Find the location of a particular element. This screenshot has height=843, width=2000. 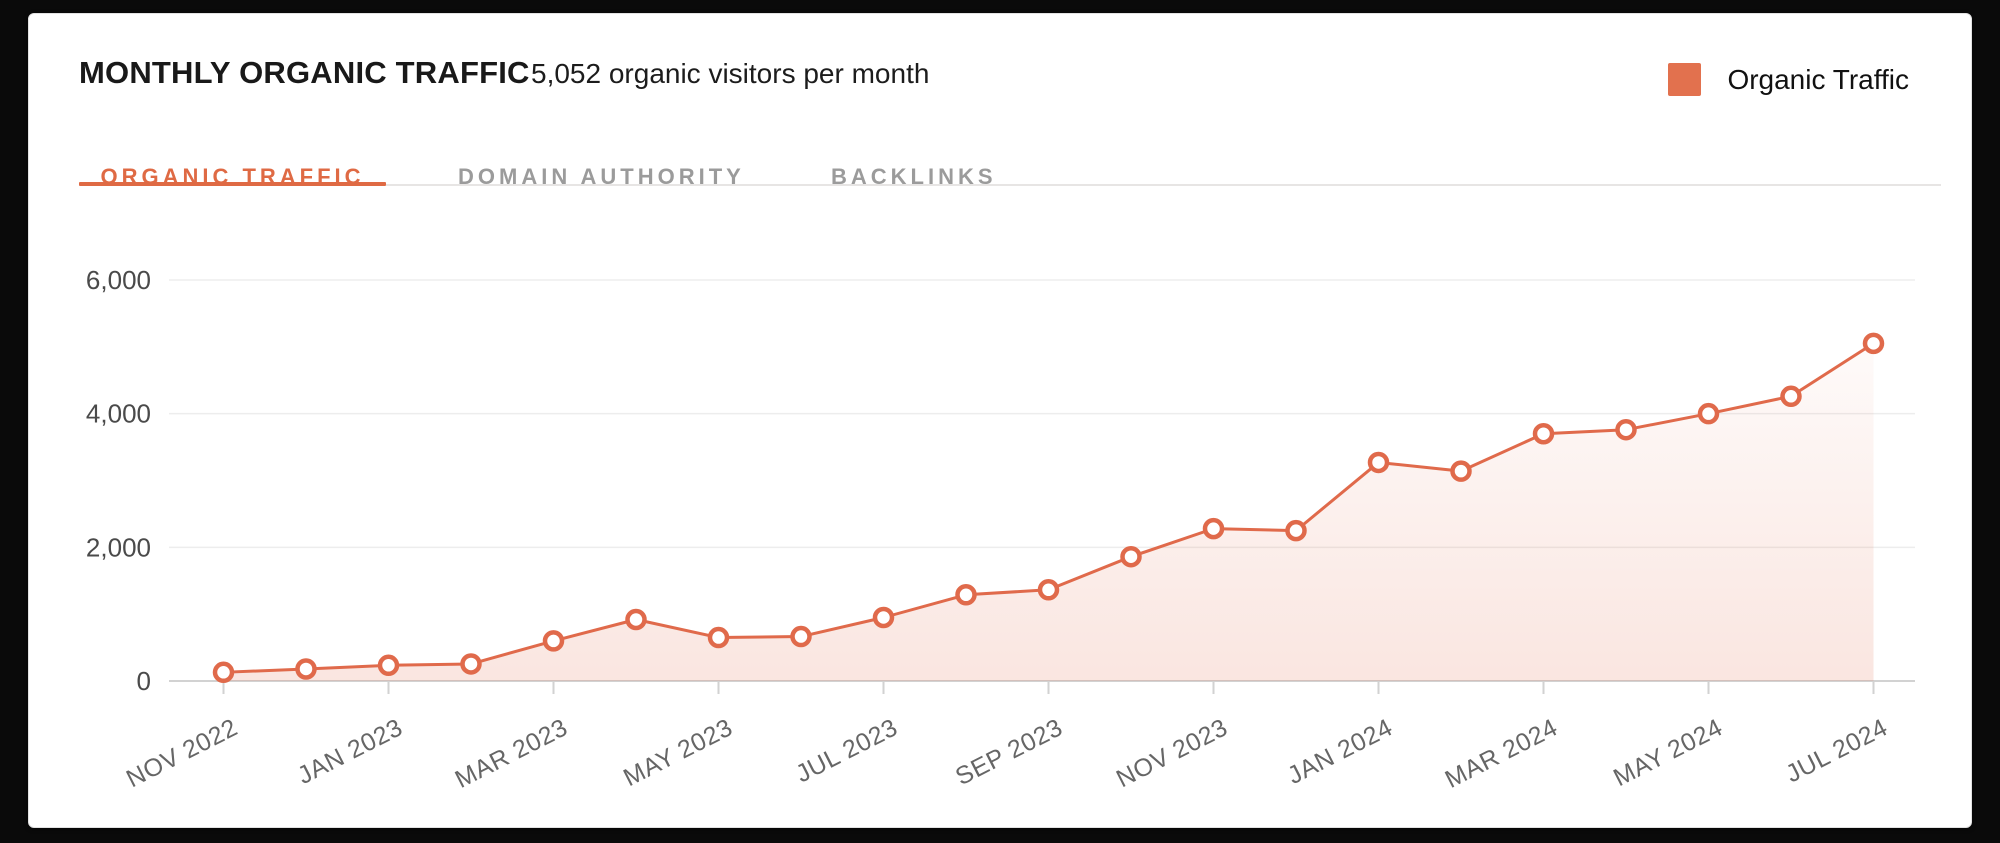

x-axis-tick-label: MAR 2023 is located at coordinates (512, 753).